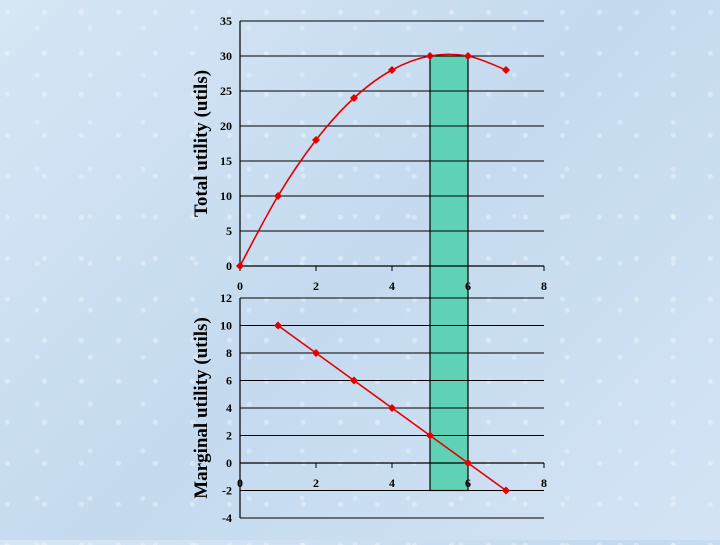 The image size is (720, 545). Describe the element at coordinates (226, 56) in the screenshot. I see `total-ytick-label: 30` at that location.